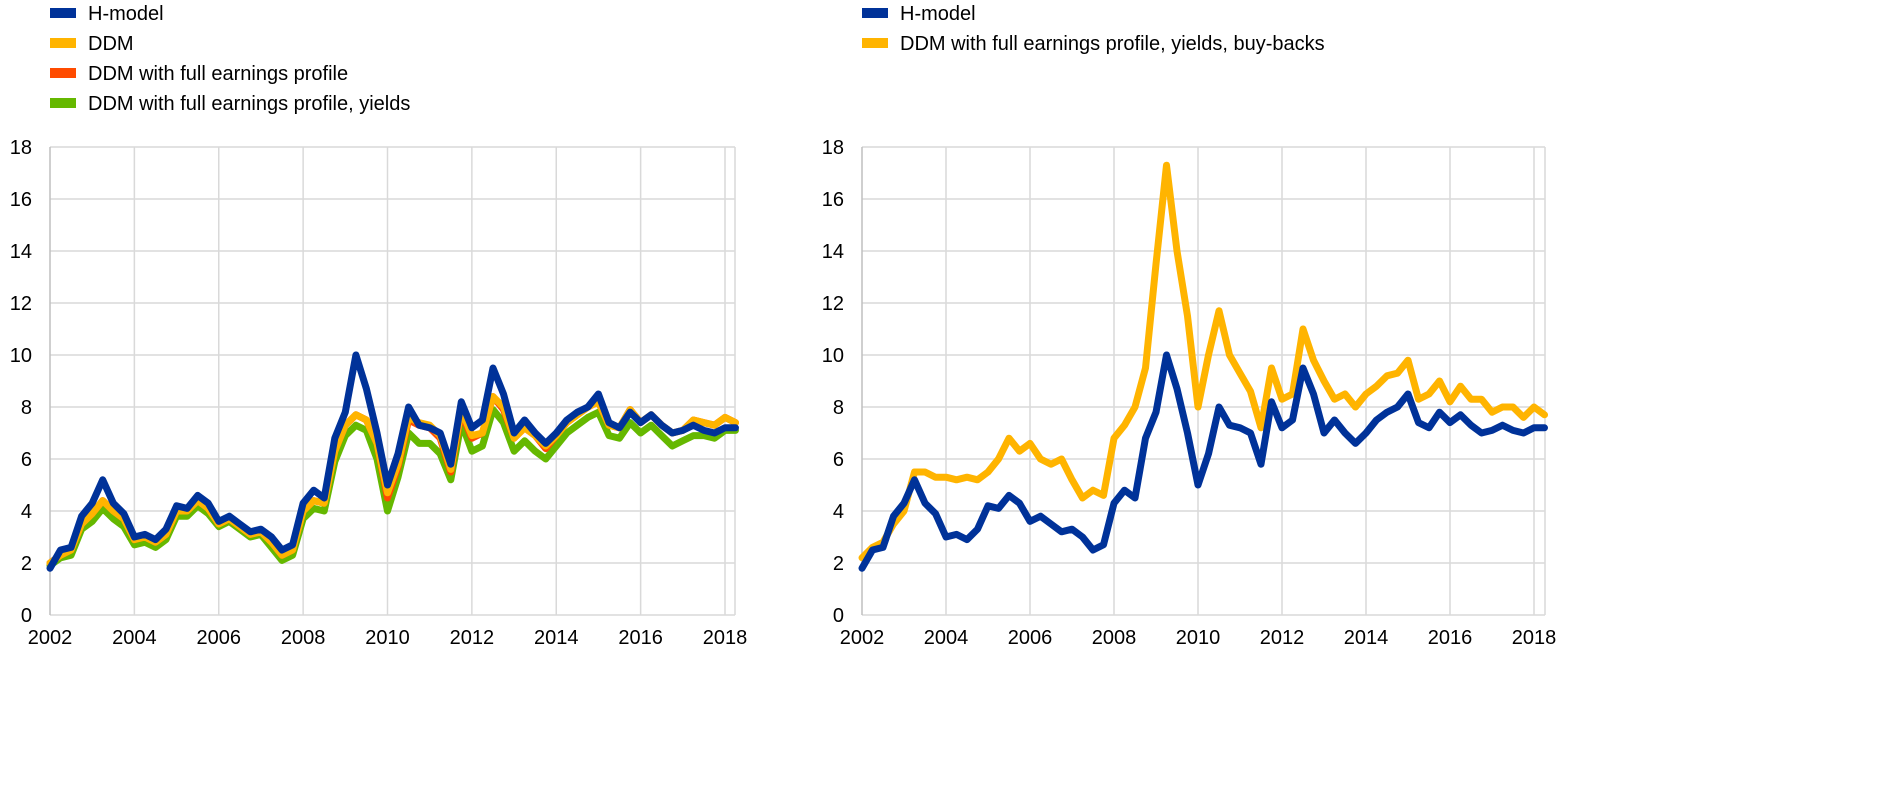 This screenshot has width=1890, height=797. I want to click on series-line-ddm-with-full-earnings-profile-yields, so click(392, 488).